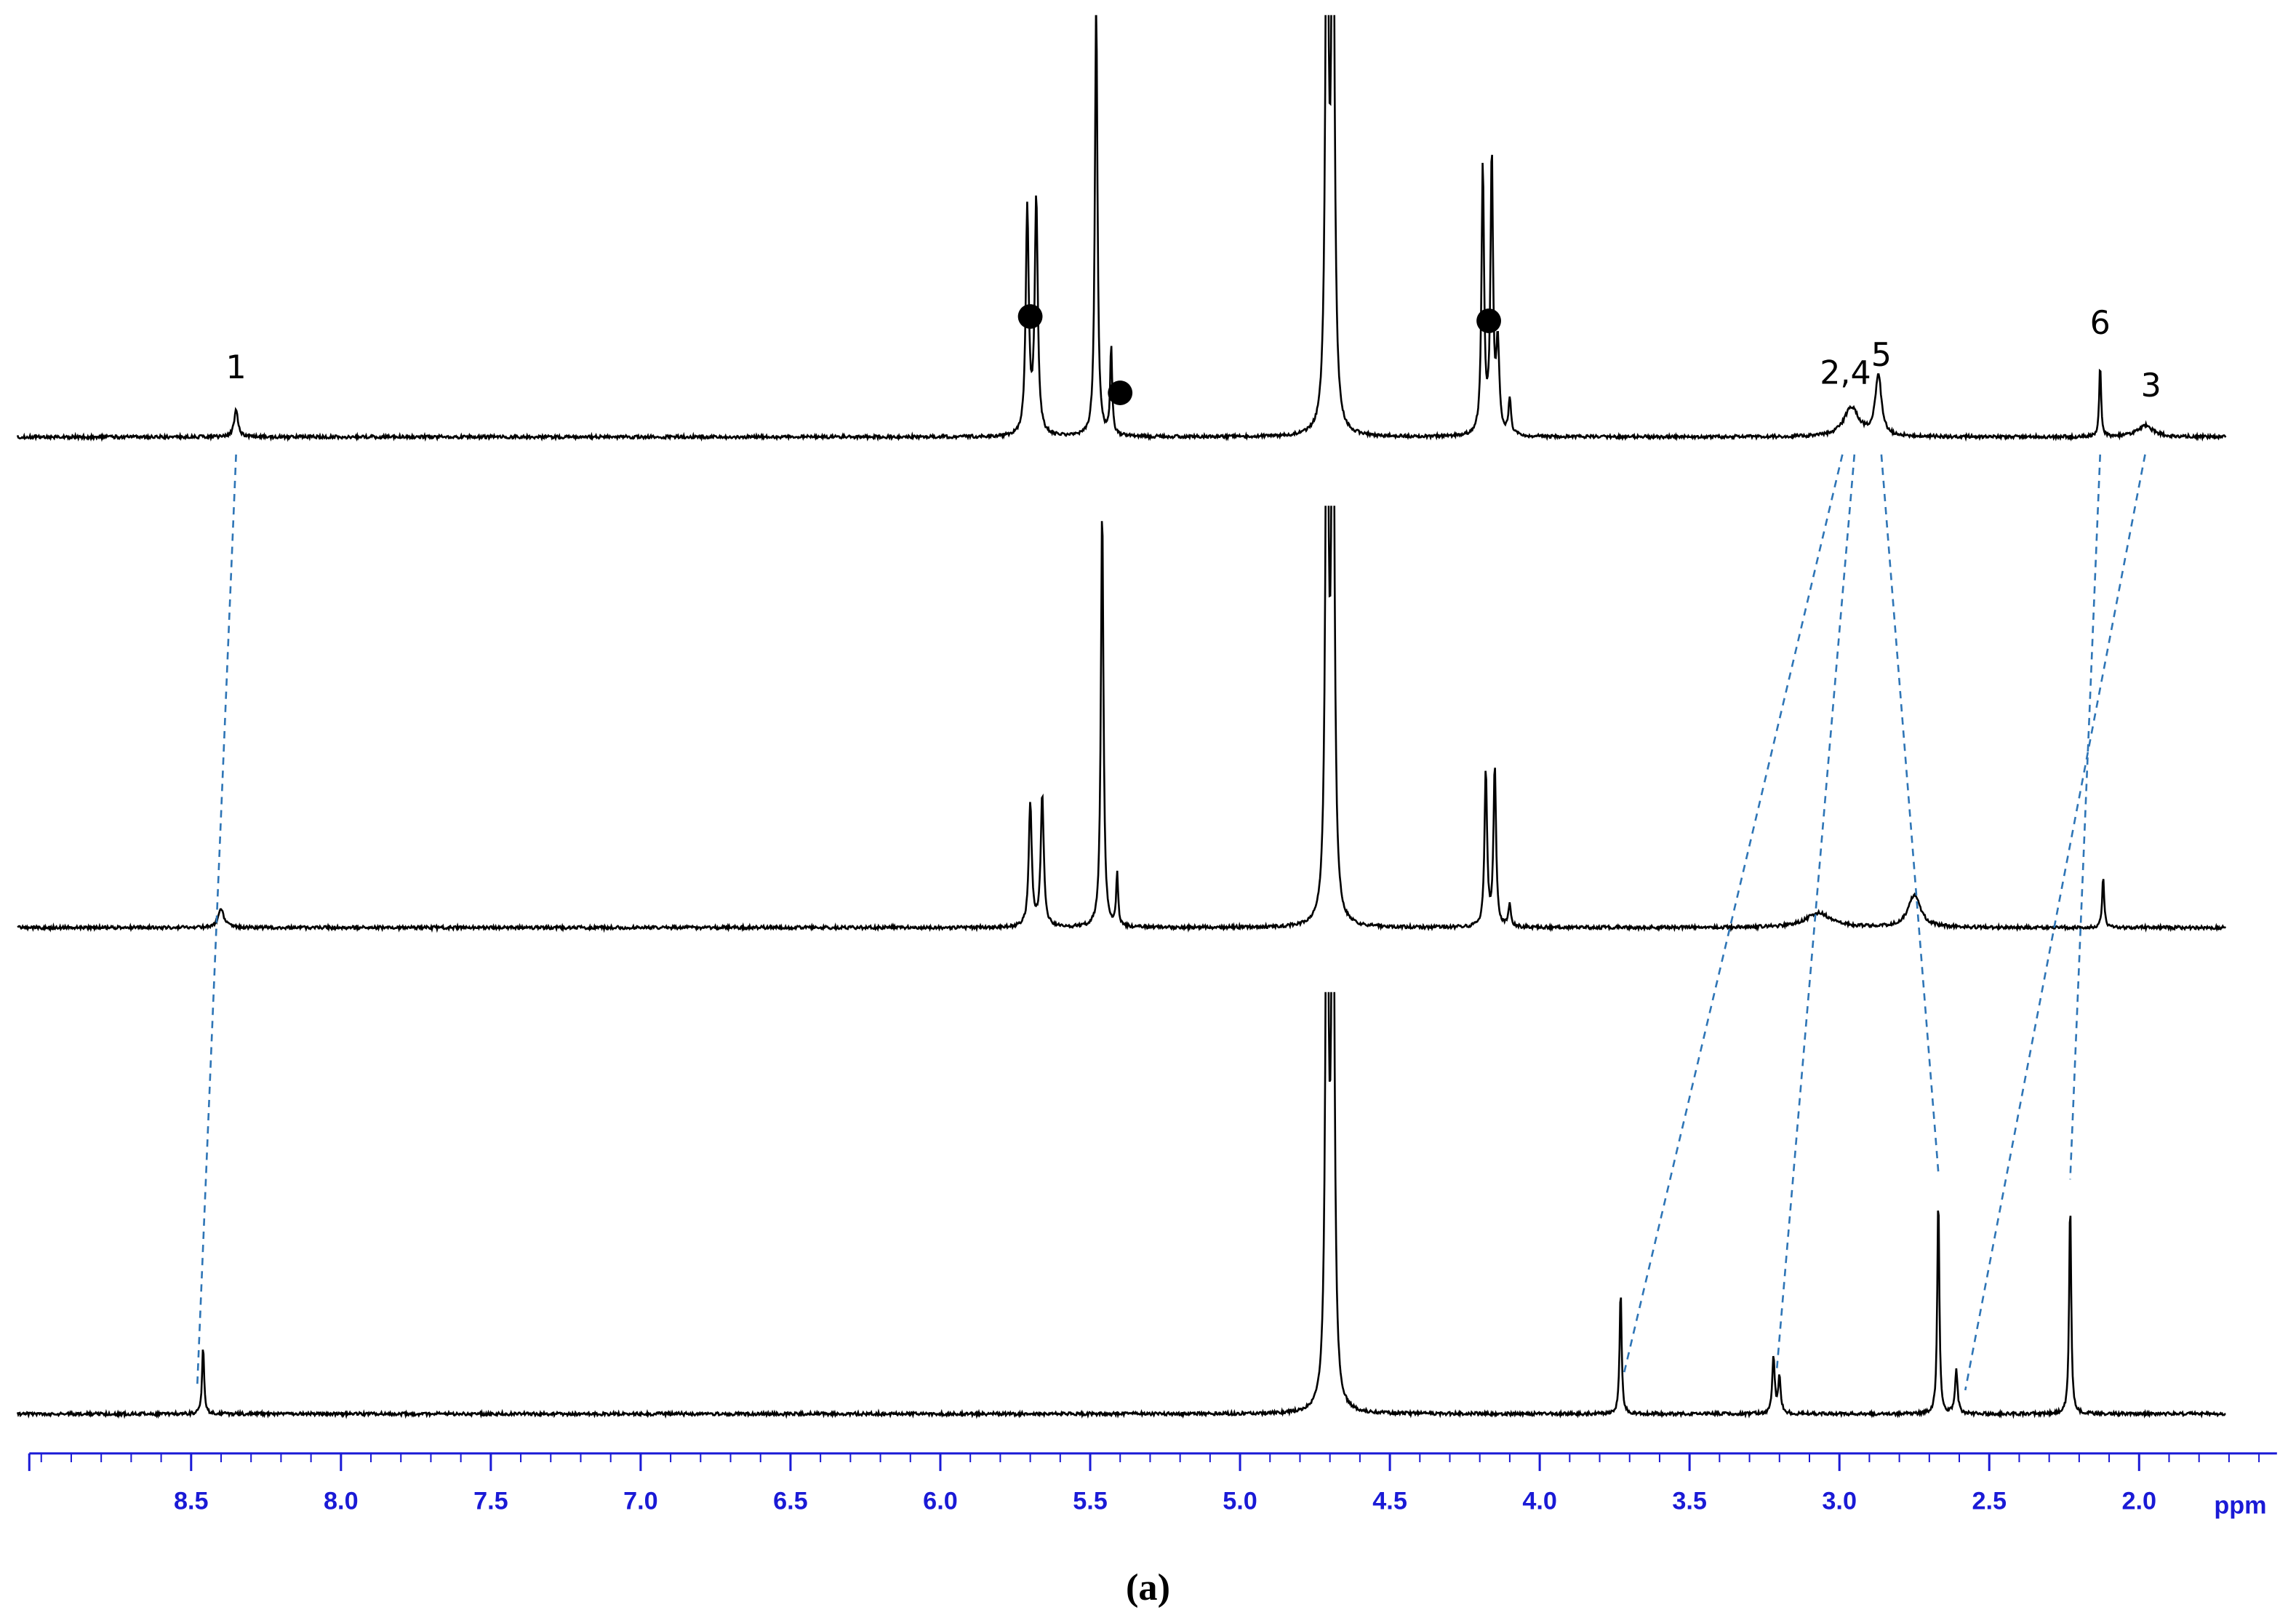 This screenshot has width=2296, height=1615. I want to click on x-tick-label: 2.0, so click(2138, 1501).